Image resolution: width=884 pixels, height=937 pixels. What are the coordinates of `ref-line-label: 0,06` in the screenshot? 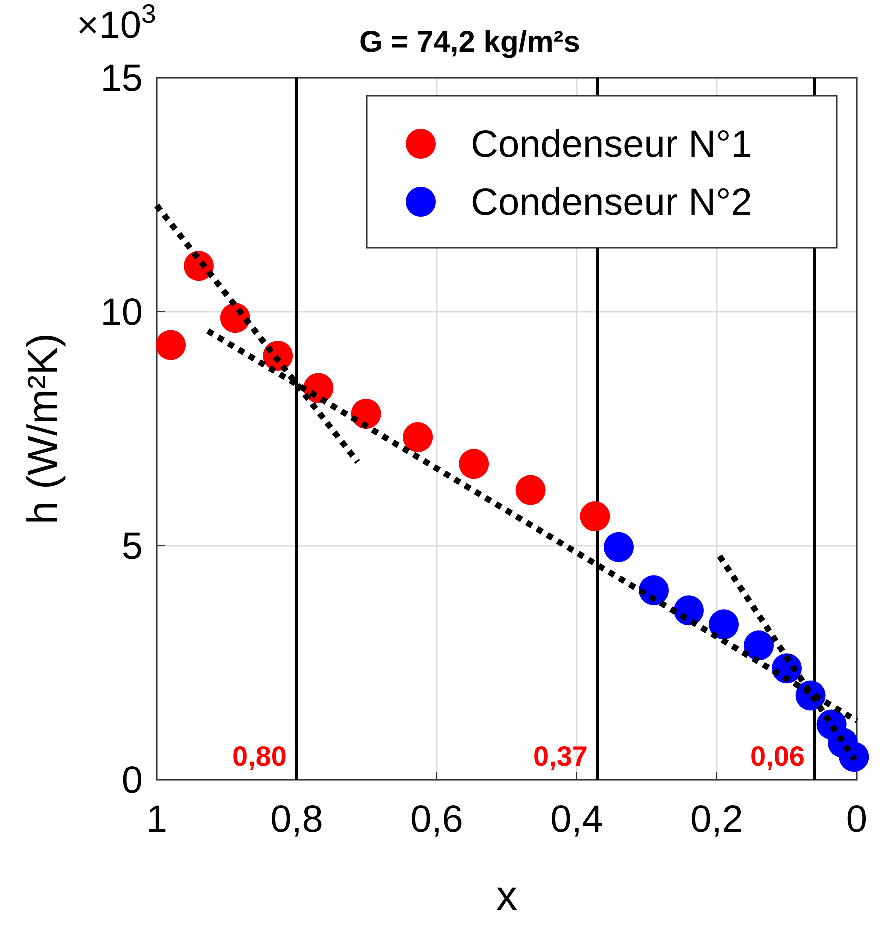 It's located at (777, 756).